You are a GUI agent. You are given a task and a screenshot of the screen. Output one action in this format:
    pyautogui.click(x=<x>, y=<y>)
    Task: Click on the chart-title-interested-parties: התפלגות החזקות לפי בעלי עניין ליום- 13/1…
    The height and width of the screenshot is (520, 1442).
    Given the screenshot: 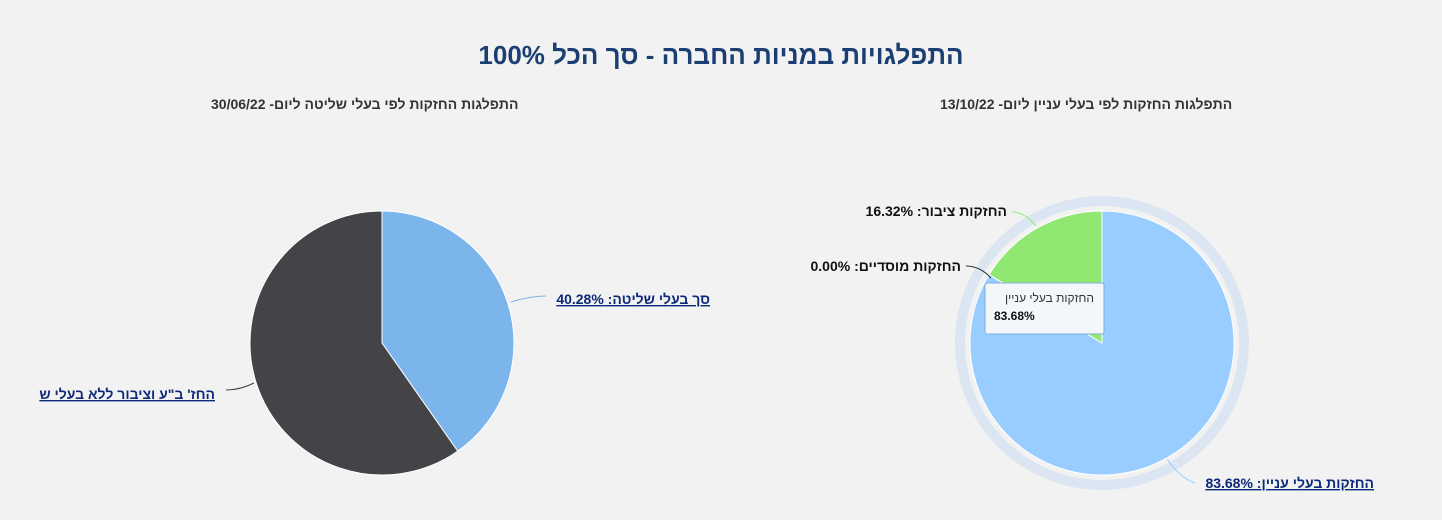 What is the action you would take?
    pyautogui.click(x=1086, y=104)
    